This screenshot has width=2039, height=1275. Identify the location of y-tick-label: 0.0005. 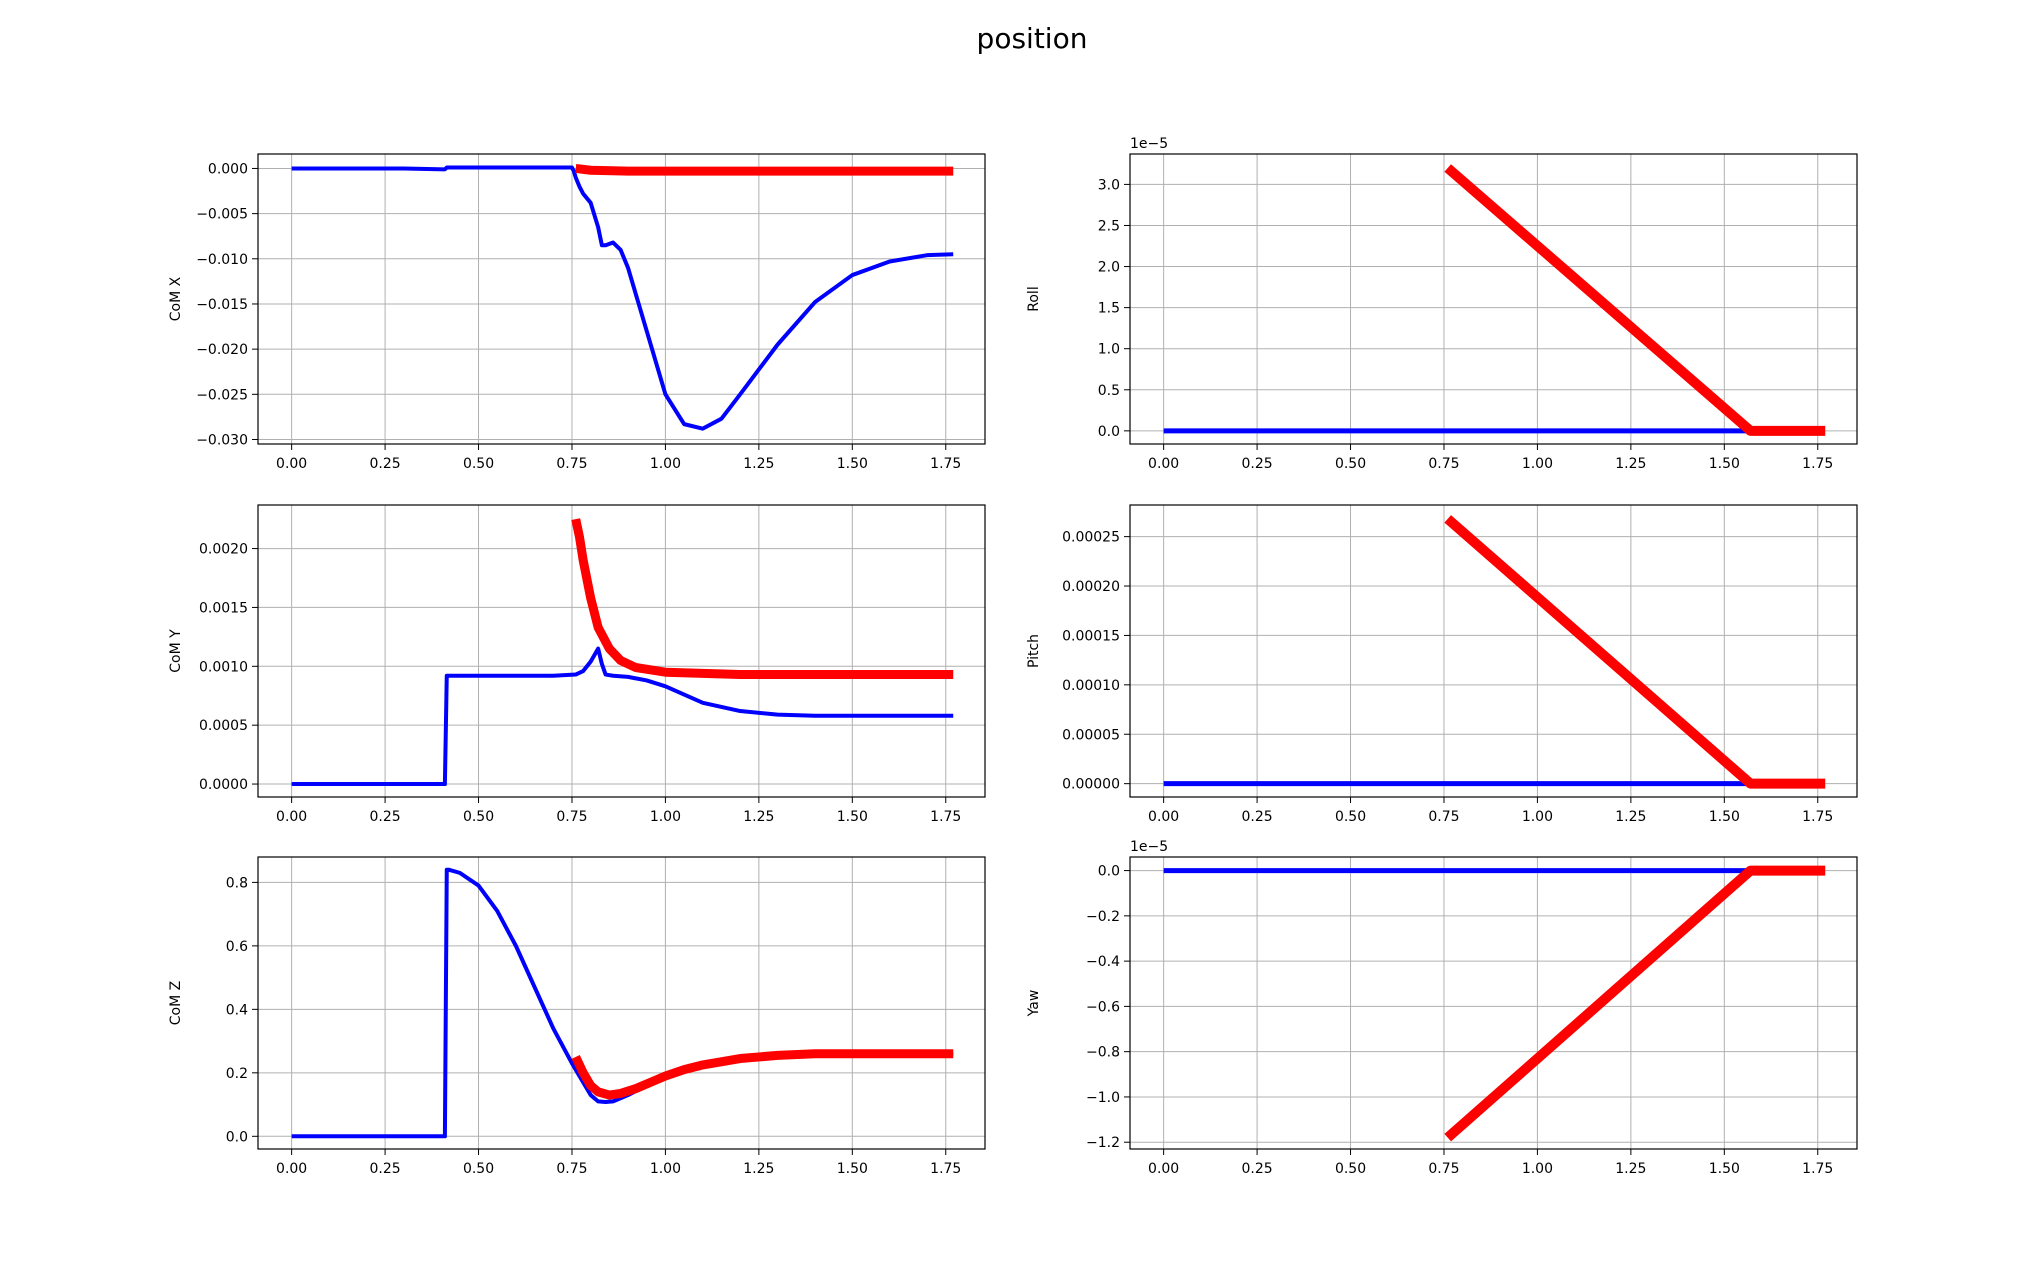
(223, 726).